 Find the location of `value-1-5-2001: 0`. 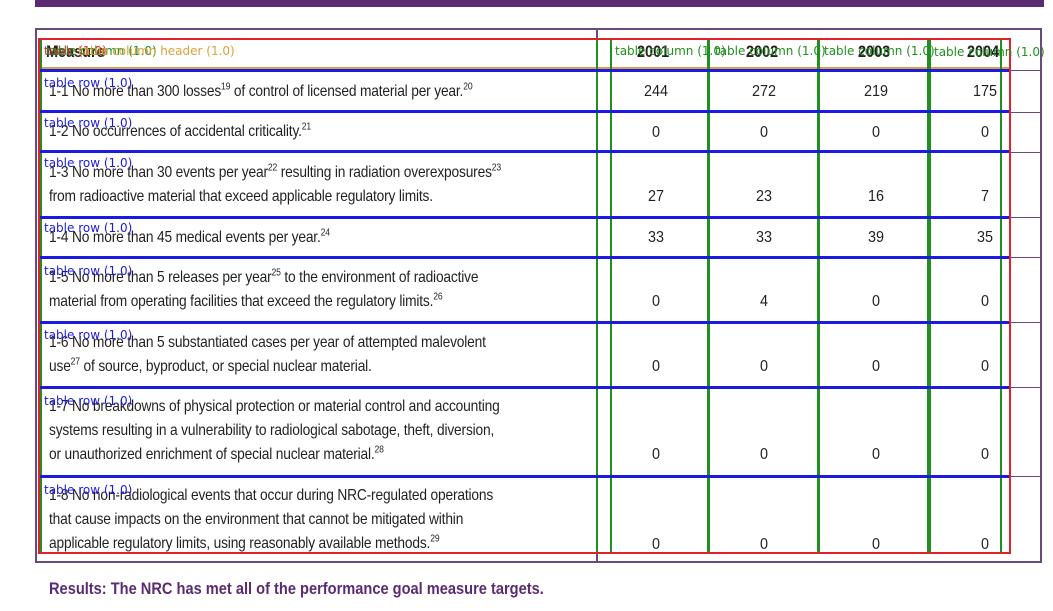

value-1-5-2001: 0 is located at coordinates (656, 301).